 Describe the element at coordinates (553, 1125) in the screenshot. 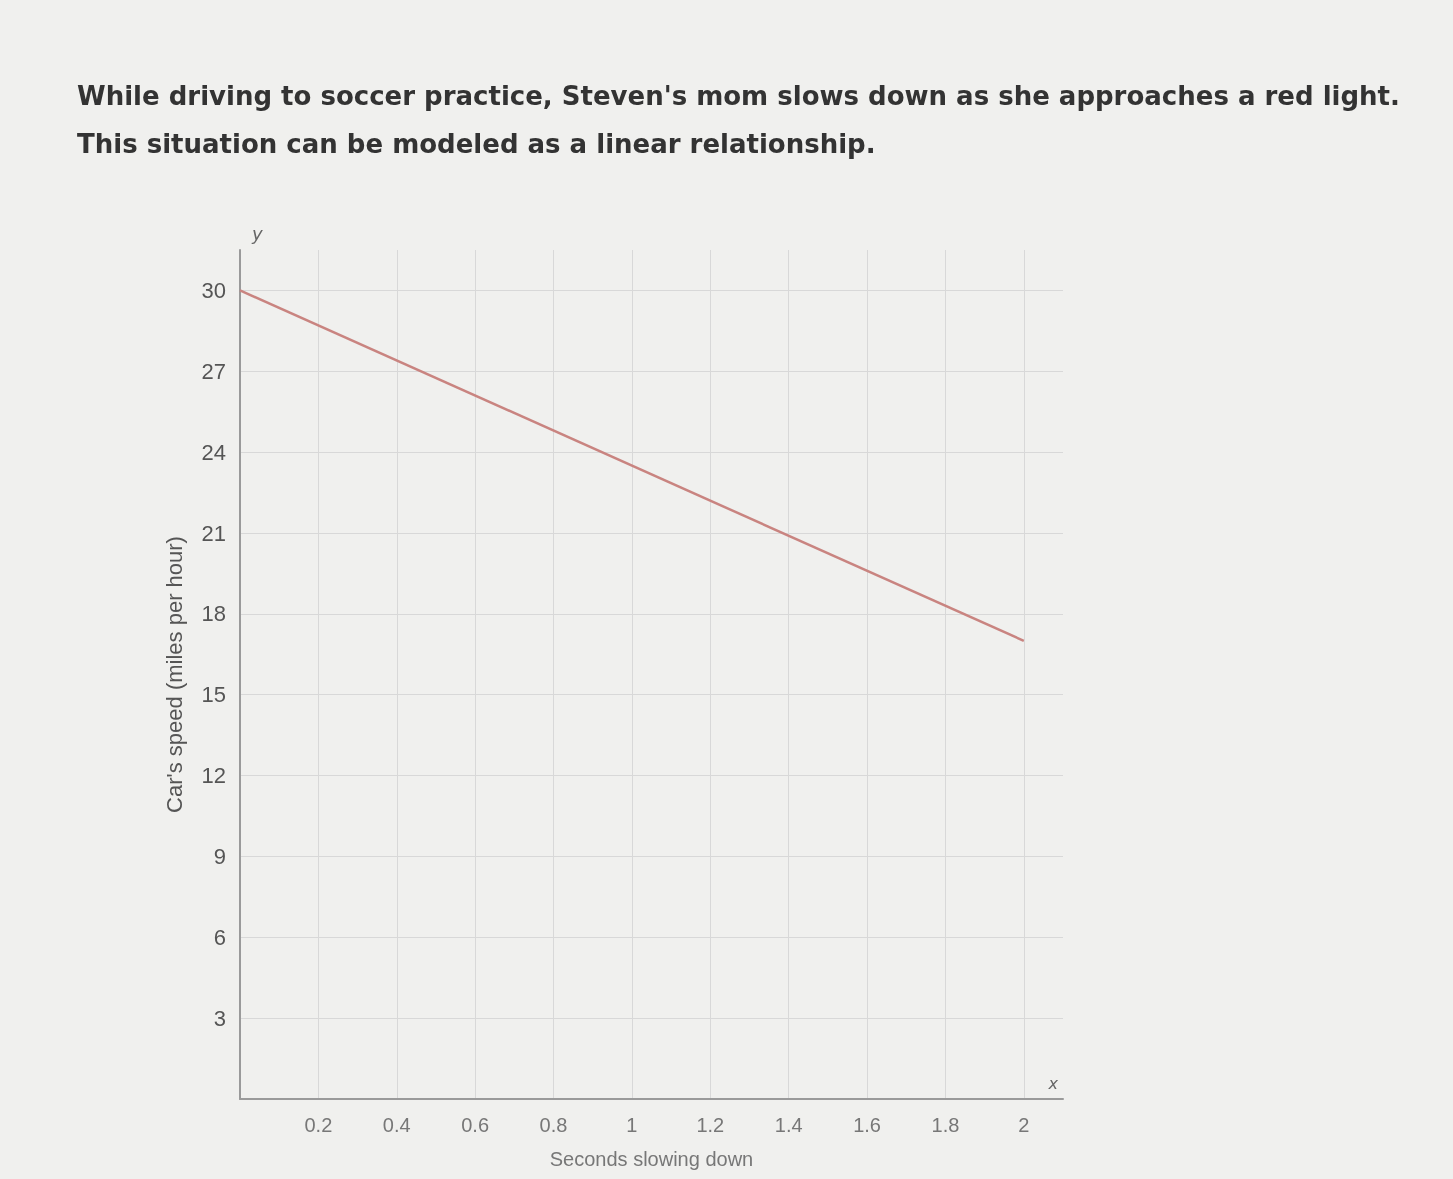

I see `x-tick-label: 0.8` at that location.